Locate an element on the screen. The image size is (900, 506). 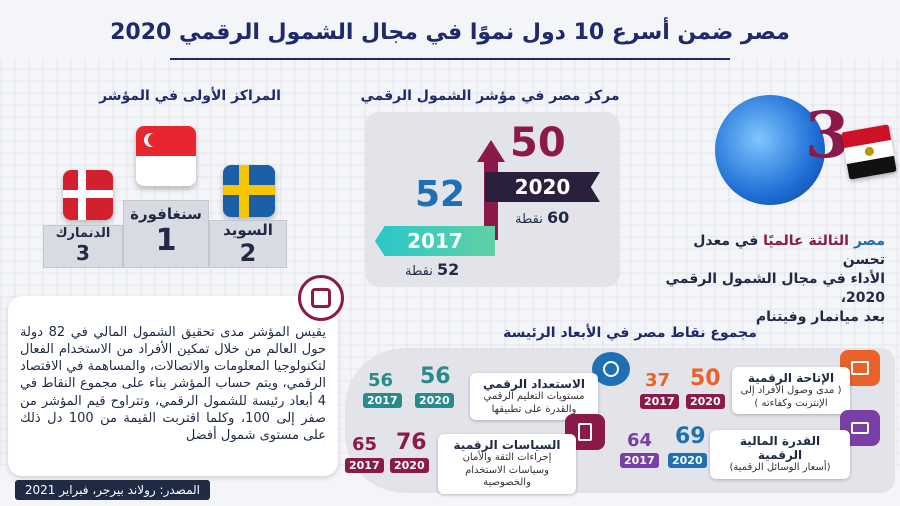
points-2017: 52 is located at coordinates (448, 269).